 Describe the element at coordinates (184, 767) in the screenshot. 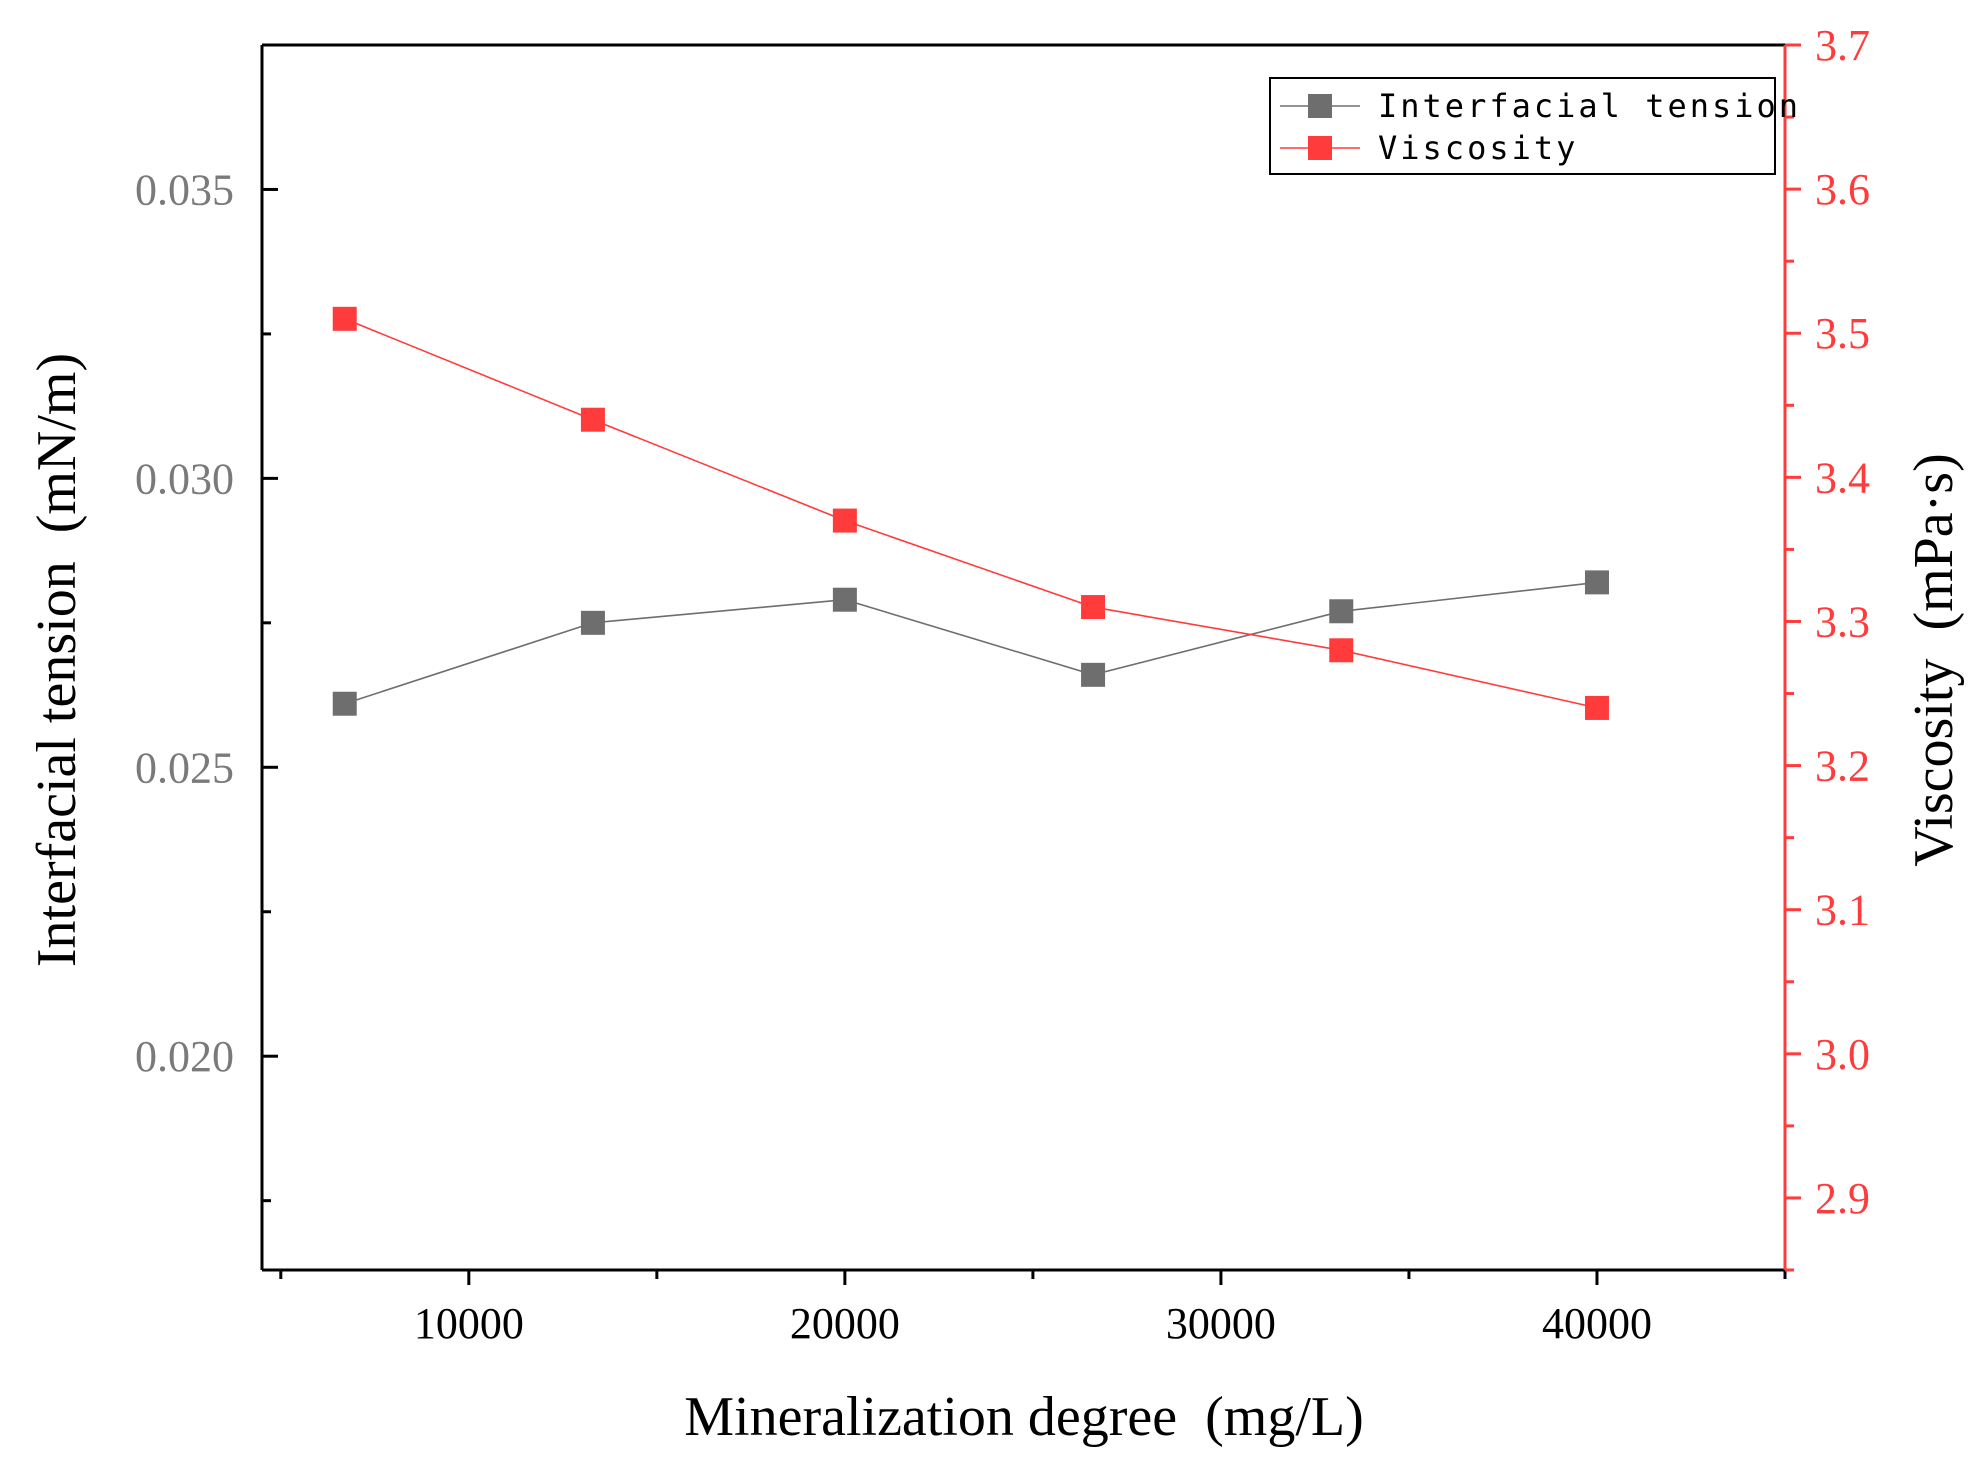

I see `y-left-tick-label: 0.025` at that location.